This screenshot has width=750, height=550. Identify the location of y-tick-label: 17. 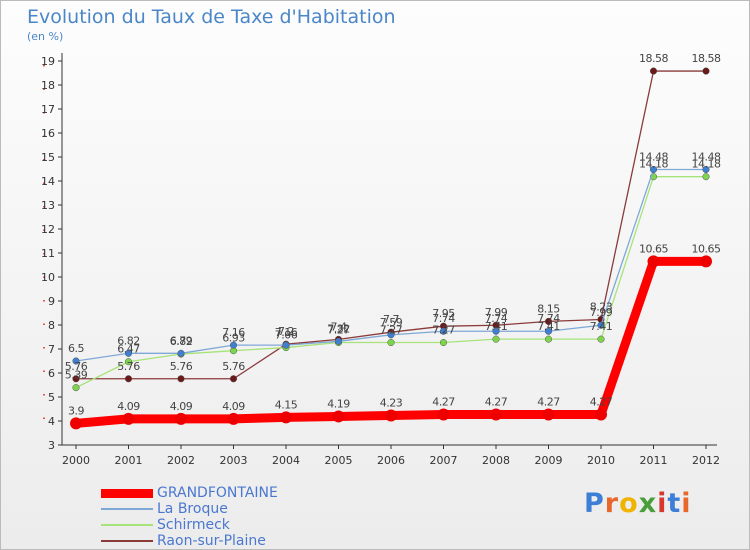
(48, 109).